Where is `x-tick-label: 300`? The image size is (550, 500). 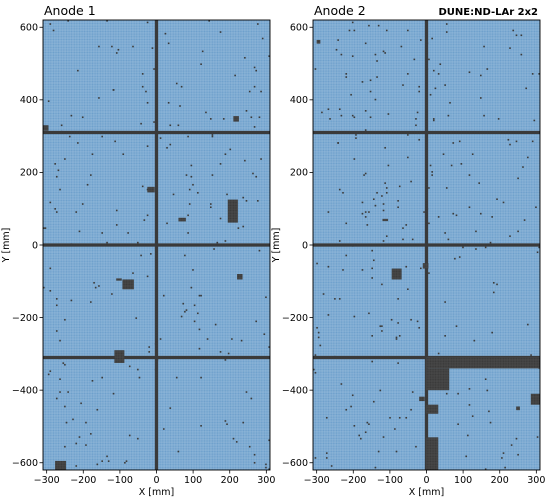 x-tick-label: 300 is located at coordinates (266, 480).